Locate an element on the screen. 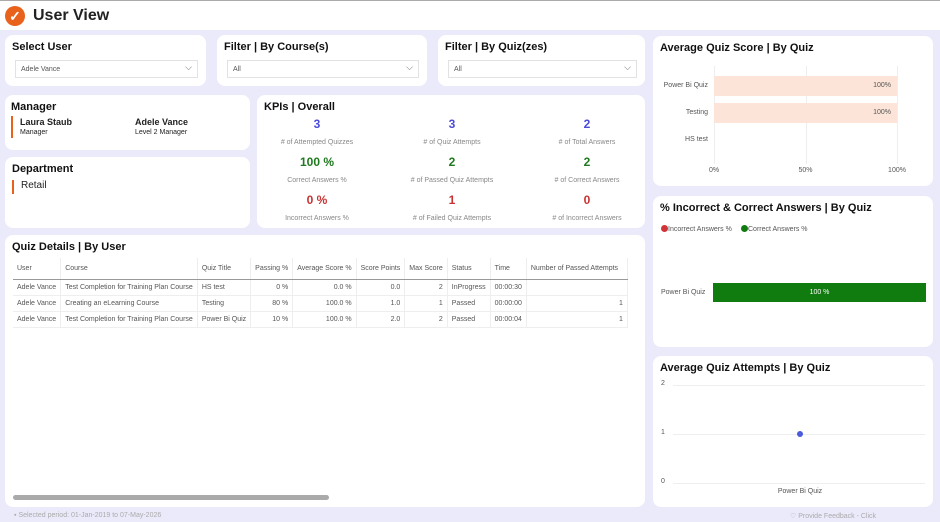 Image resolution: width=940 pixels, height=522 pixels. table-cell: Testing is located at coordinates (224, 303).